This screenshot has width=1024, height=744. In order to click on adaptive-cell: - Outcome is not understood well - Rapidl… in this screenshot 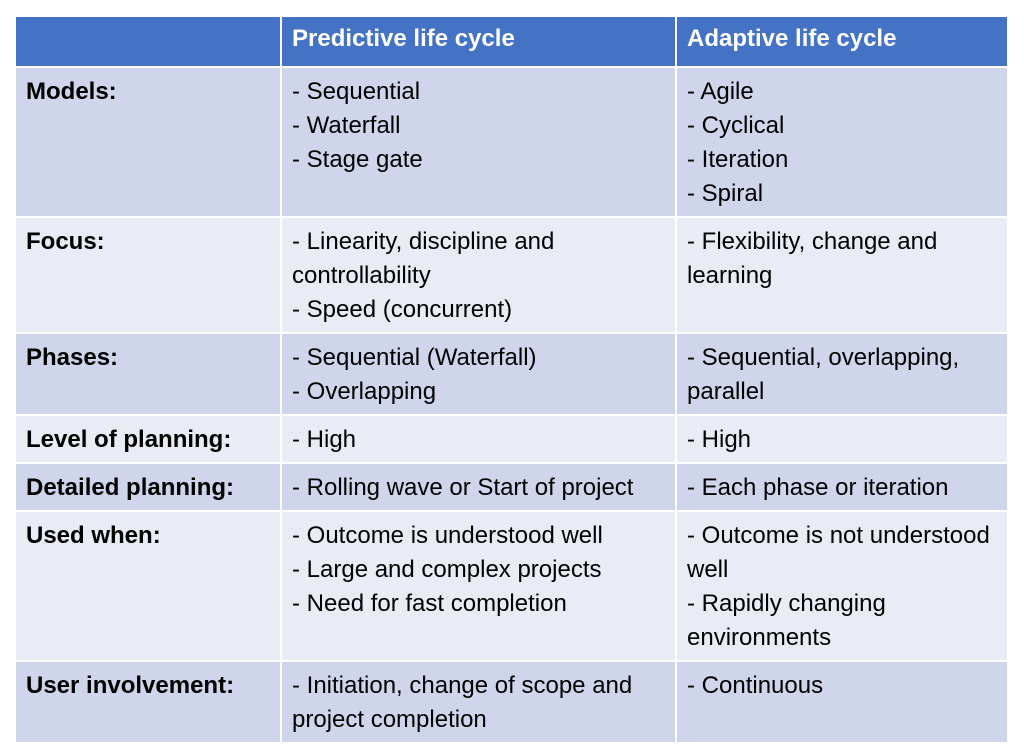, I will do `click(842, 586)`.